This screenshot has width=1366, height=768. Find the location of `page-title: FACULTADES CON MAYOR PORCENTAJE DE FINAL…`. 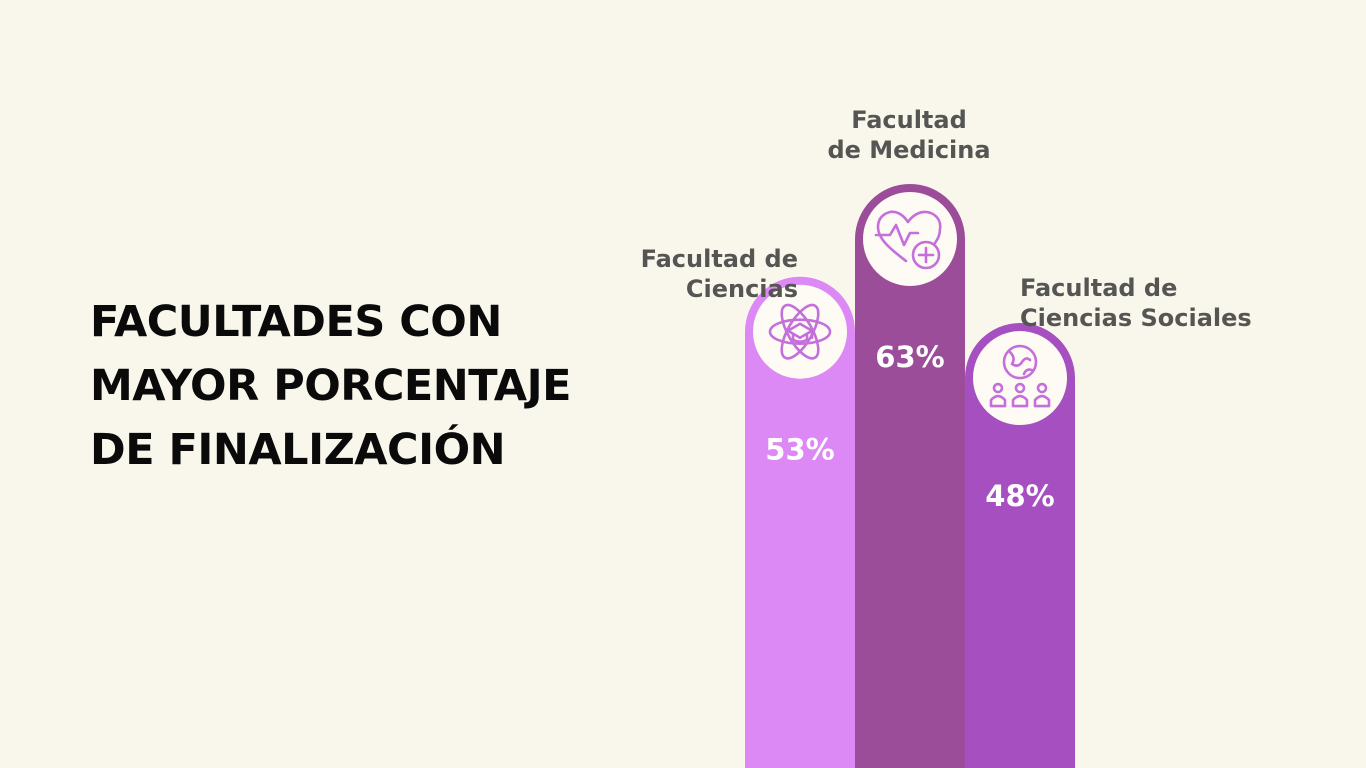

page-title: FACULTADES CON MAYOR PORCENTAJE DE FINAL… is located at coordinates (370, 386).